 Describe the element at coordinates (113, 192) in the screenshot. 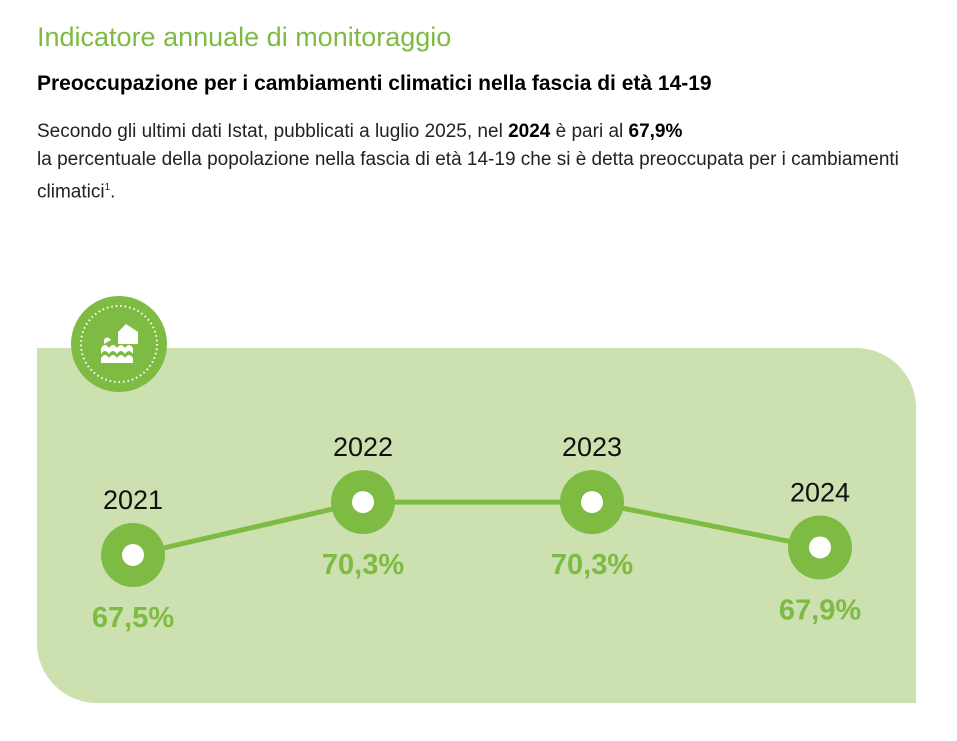

I see `intro-part: .` at that location.